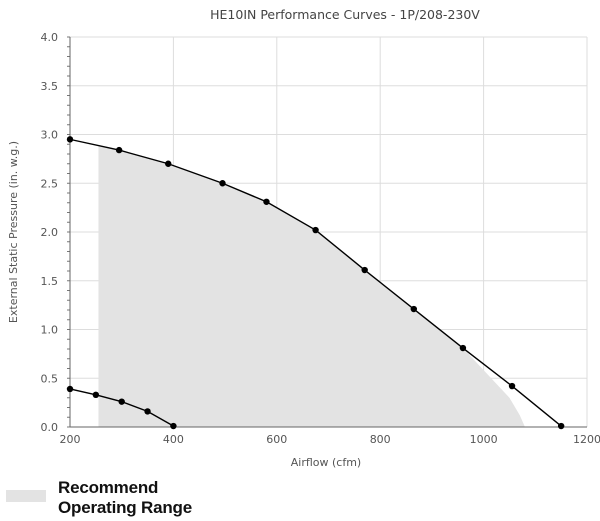 Image resolution: width=600 pixels, height=521 pixels. Describe the element at coordinates (50, 37) in the screenshot. I see `y-tick-label: 4.0` at that location.